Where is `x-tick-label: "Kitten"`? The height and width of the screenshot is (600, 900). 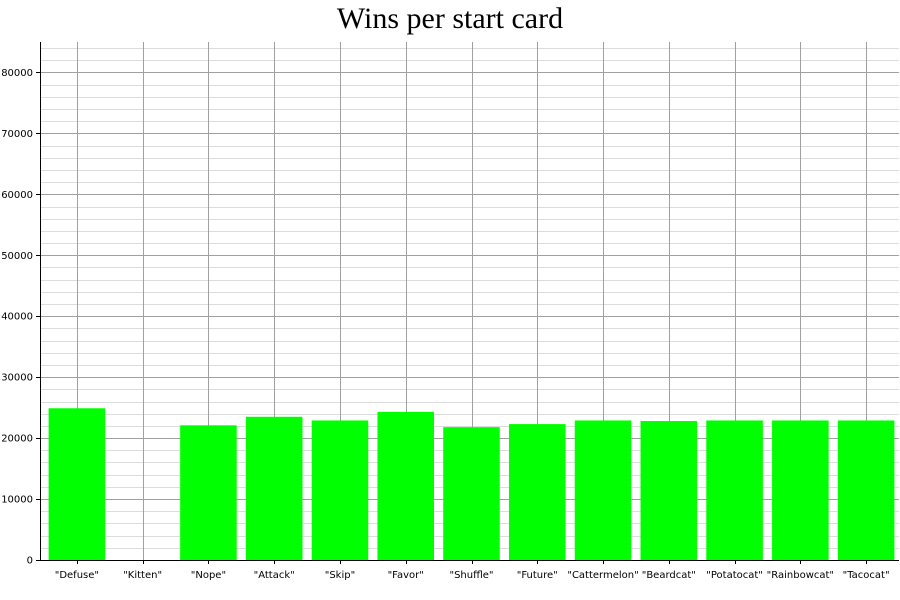 x-tick-label: "Kitten" is located at coordinates (142, 575).